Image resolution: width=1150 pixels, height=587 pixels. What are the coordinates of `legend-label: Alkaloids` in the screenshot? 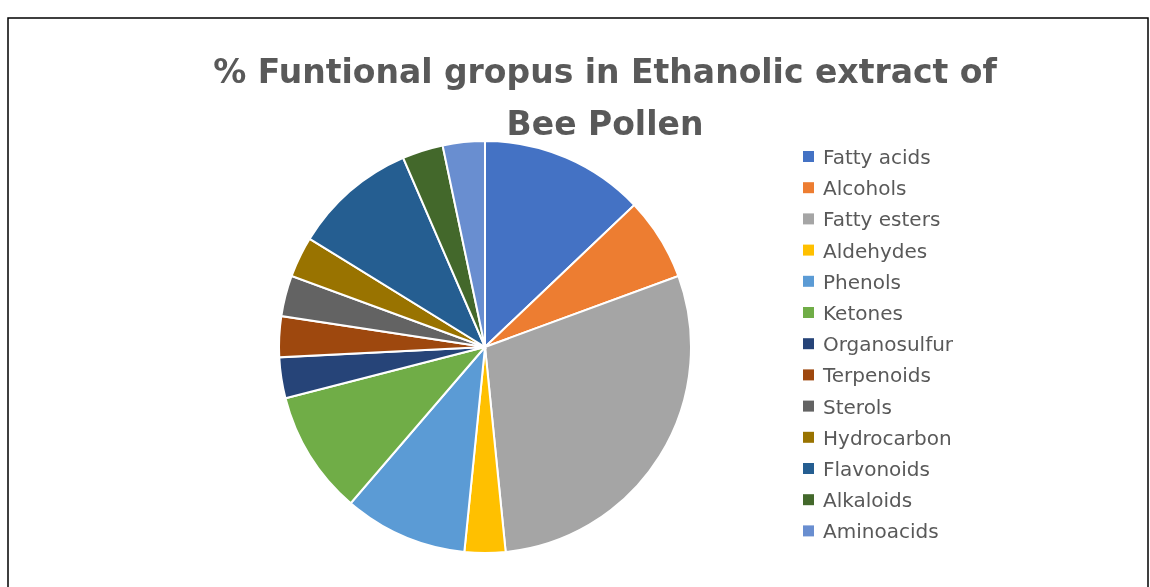 It's located at (868, 500).